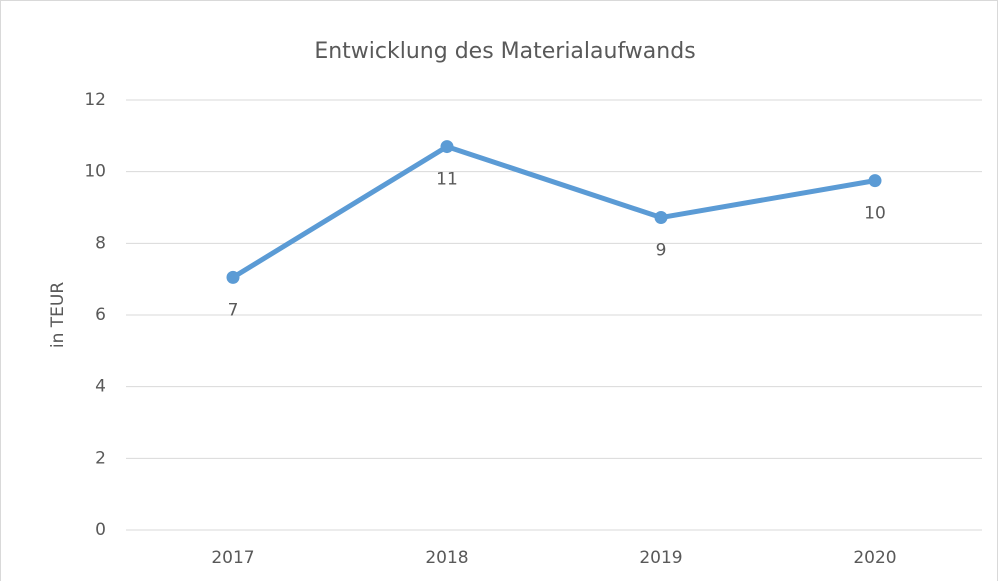 The width and height of the screenshot is (999, 581). Describe the element at coordinates (58, 315) in the screenshot. I see `y-axis-label: in TEUR` at that location.